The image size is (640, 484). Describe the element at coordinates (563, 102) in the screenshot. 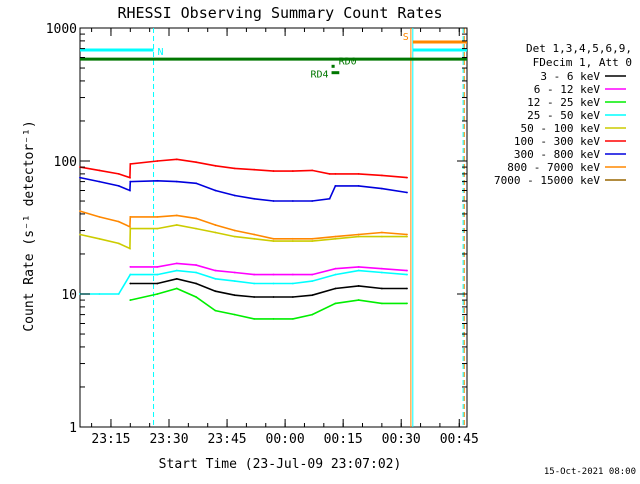

I see `legend-label: 12 - 25 keV` at that location.